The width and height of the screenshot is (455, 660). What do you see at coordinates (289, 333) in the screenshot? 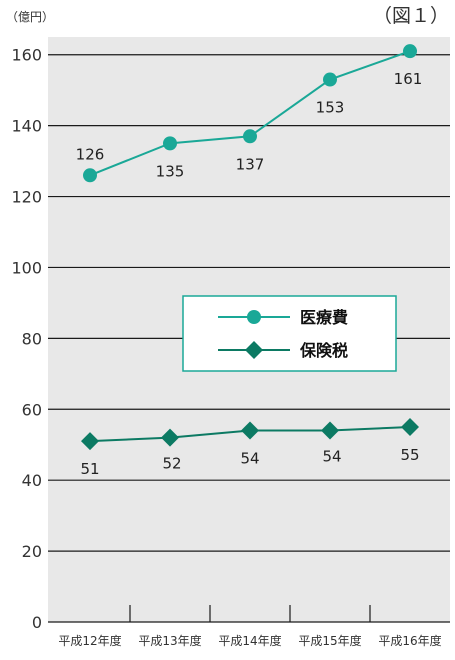
I see `legend-box` at bounding box center [289, 333].